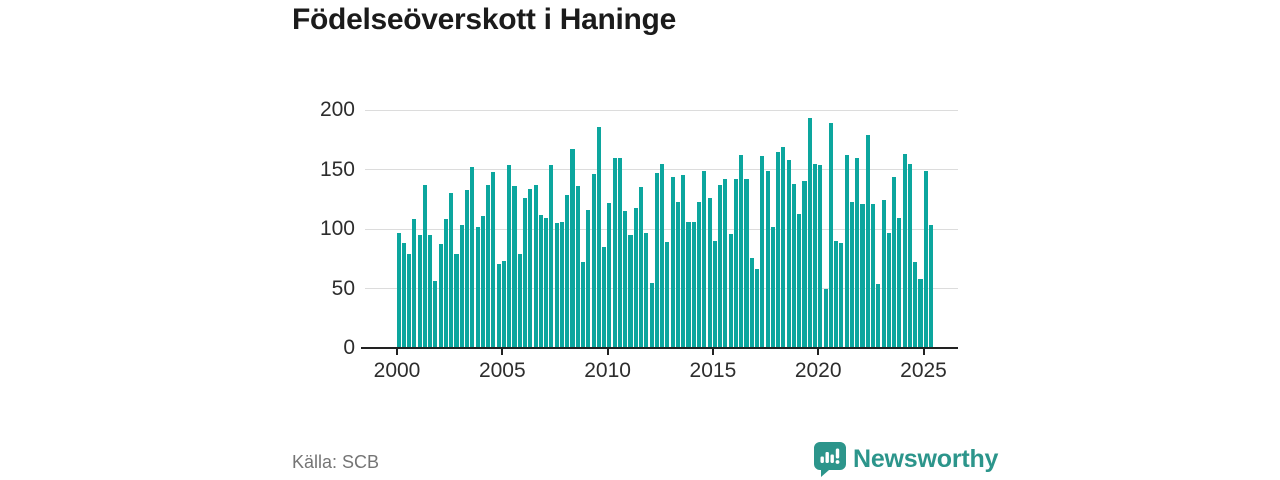 This screenshot has width=1280, height=480. What do you see at coordinates (659, 348) in the screenshot?
I see `x-axis-line` at bounding box center [659, 348].